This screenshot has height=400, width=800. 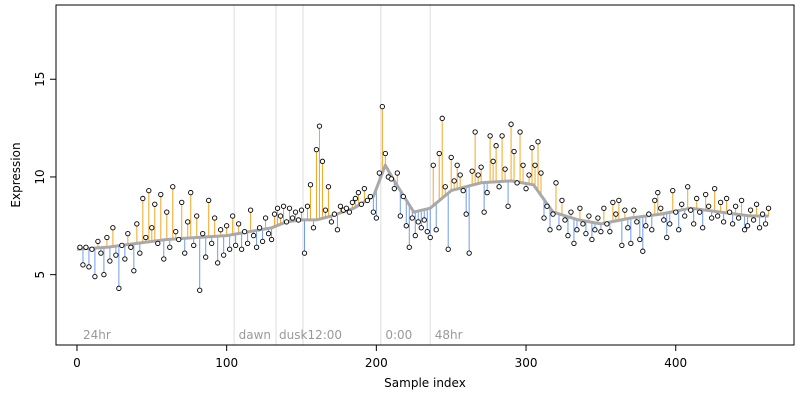 What do you see at coordinates (449, 335) in the screenshot?
I see `phase-label: 48hr` at bounding box center [449, 335].